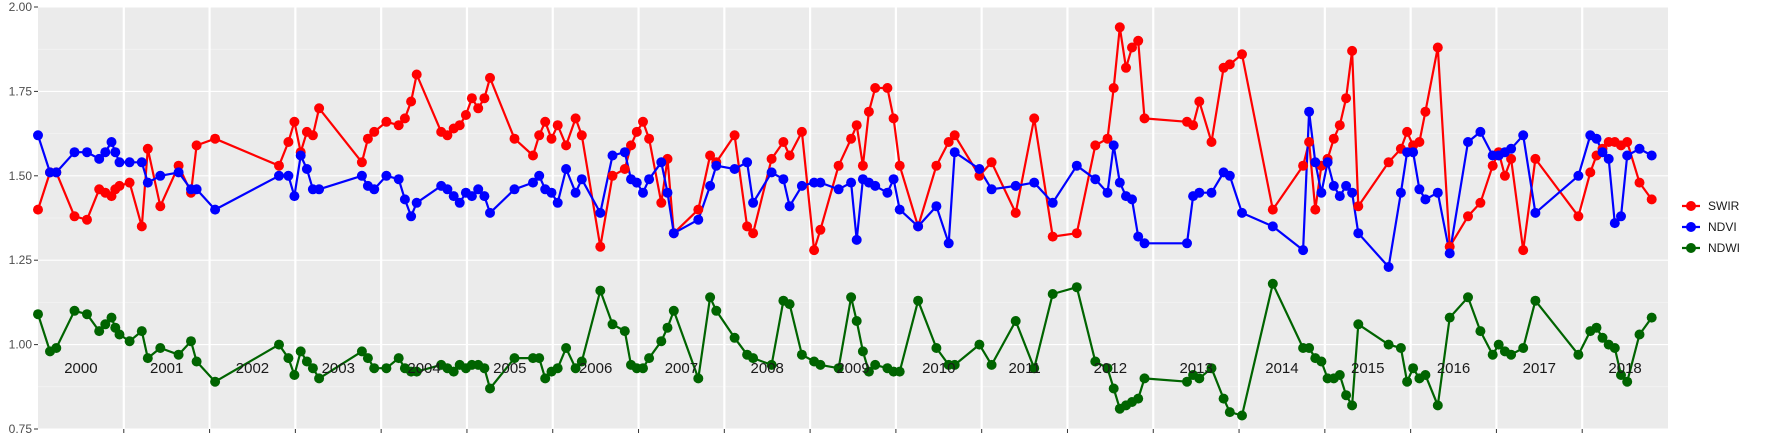  What do you see at coordinates (1539, 368) in the screenshot?
I see `year-label: 2017` at bounding box center [1539, 368].